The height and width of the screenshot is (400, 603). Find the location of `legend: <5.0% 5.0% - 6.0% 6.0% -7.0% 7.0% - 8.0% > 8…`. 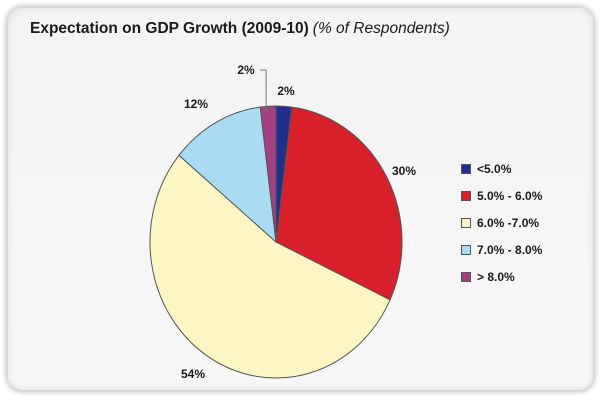

legend: <5.0% 5.0% - 6.0% 6.0% -7.0% 7.0% - 8.0% > 8… is located at coordinates (501, 222).